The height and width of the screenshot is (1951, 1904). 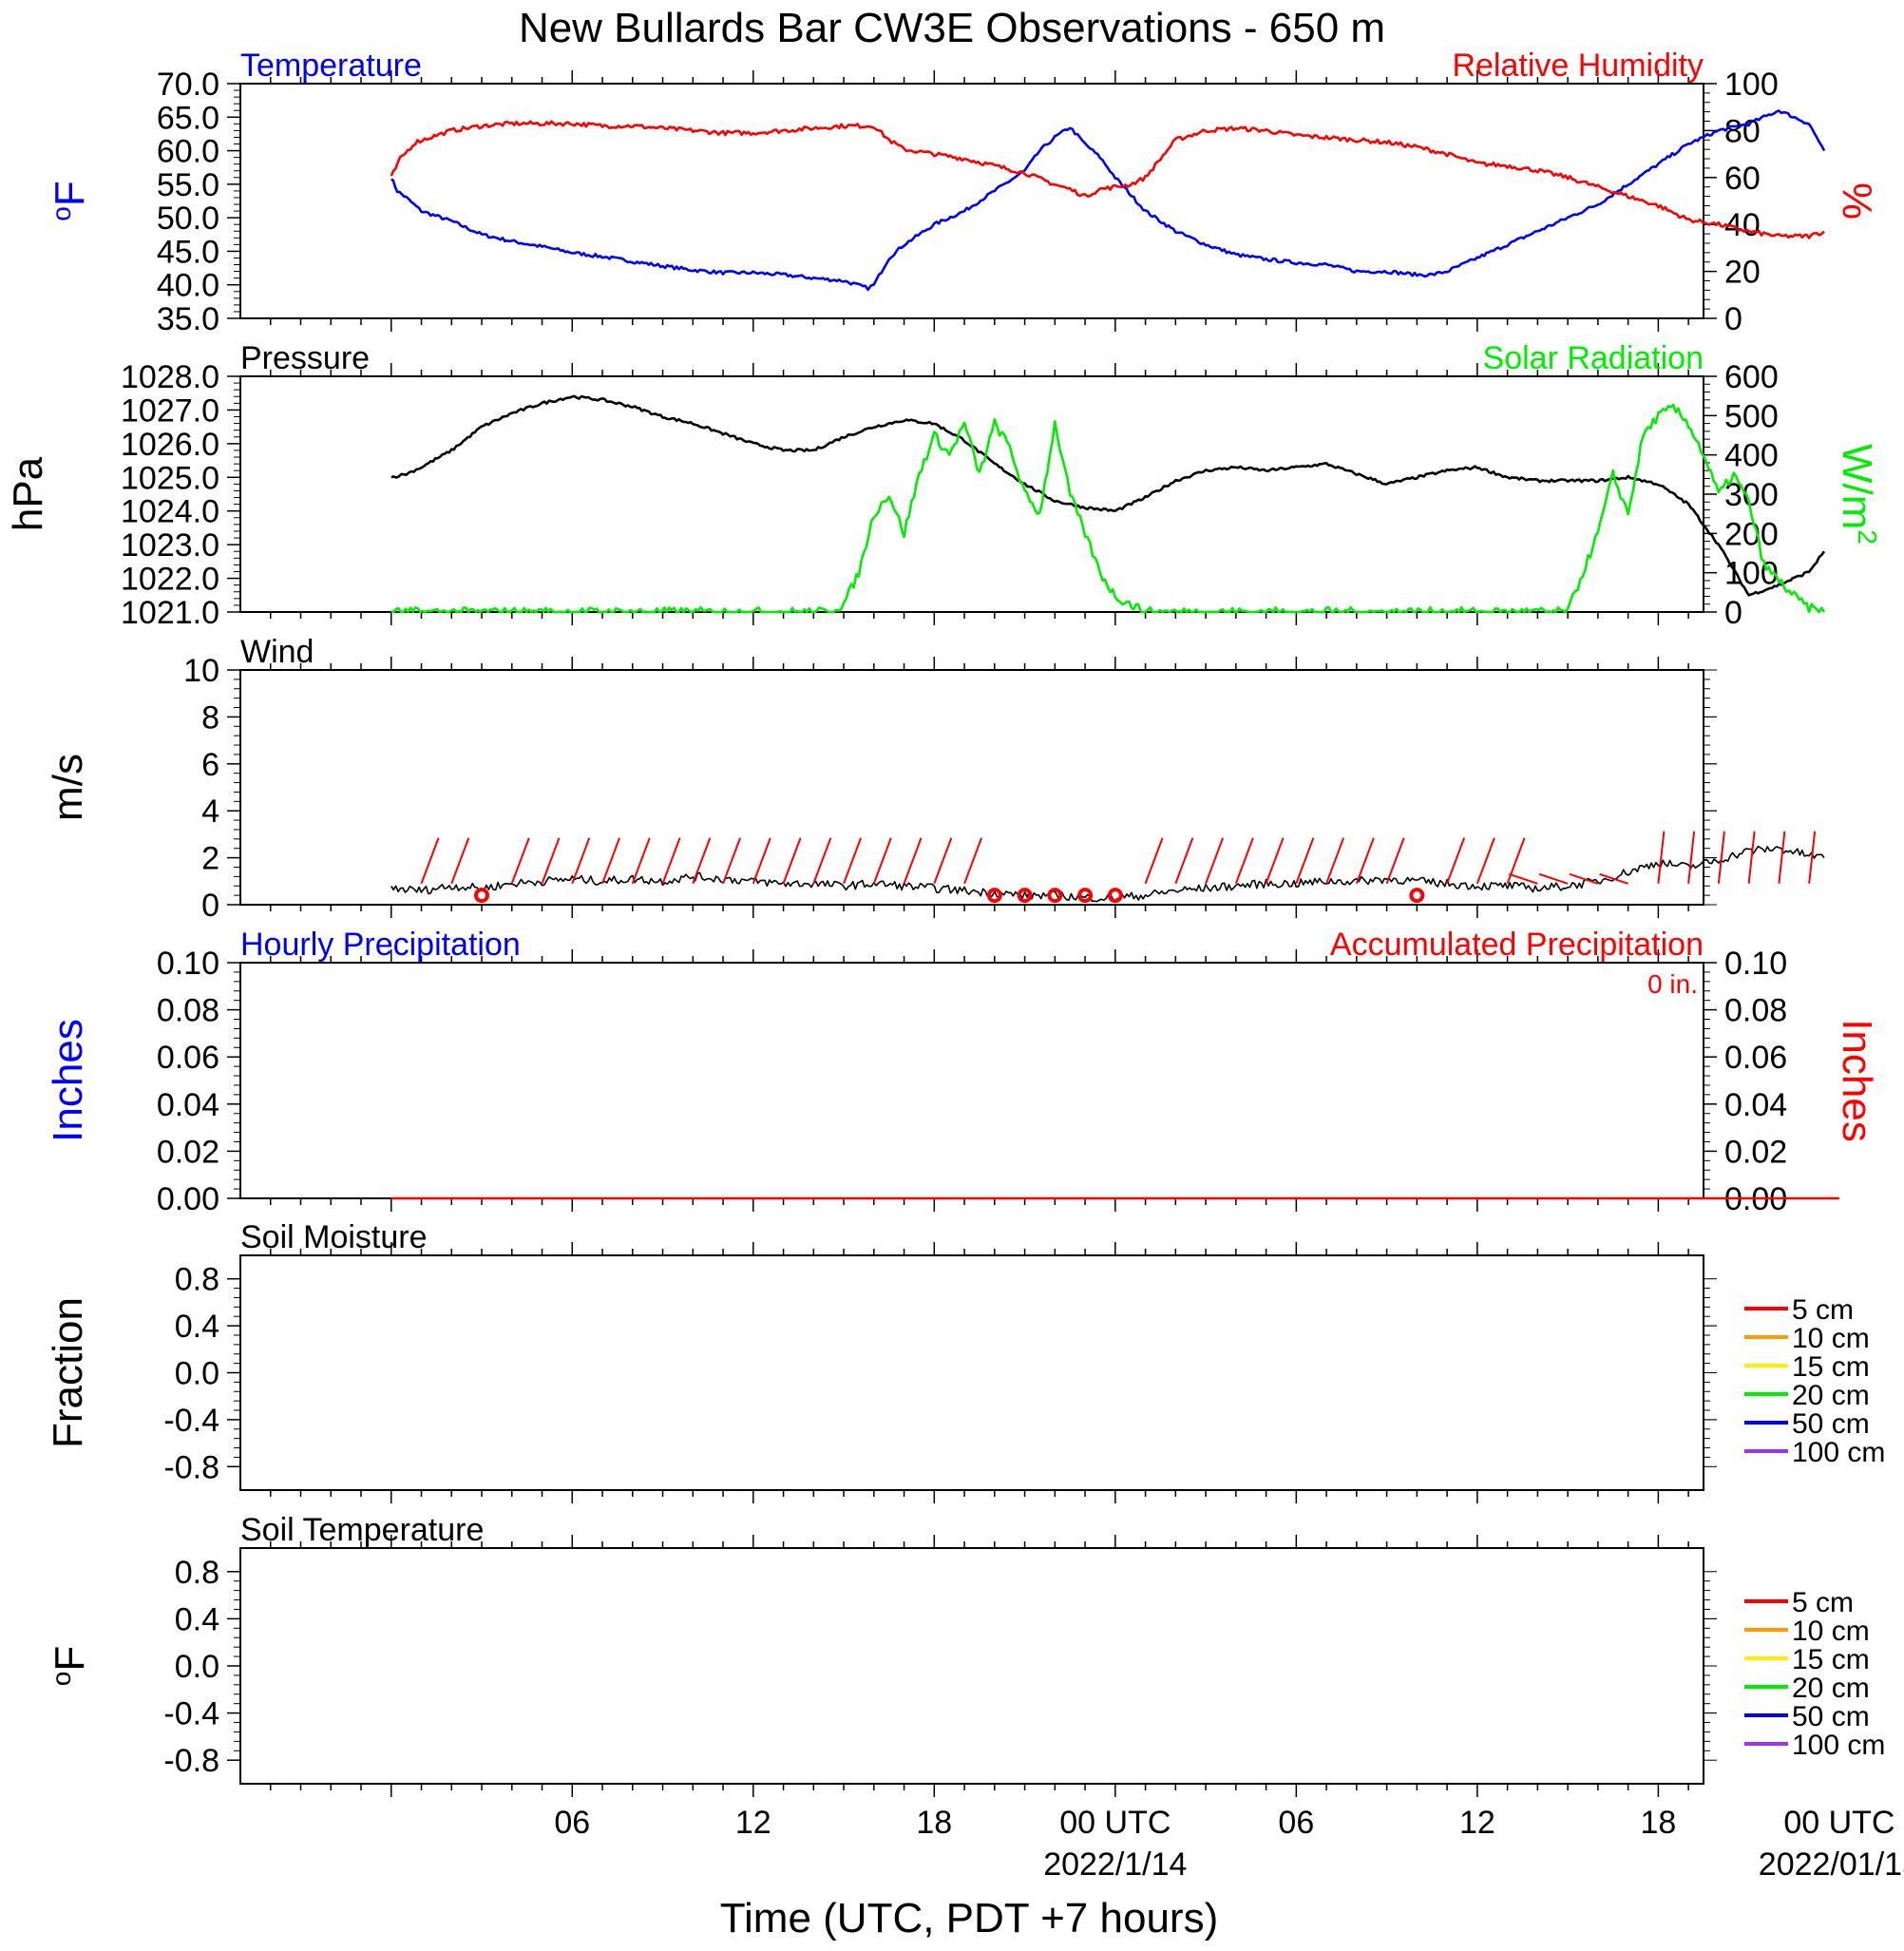 What do you see at coordinates (188, 1011) in the screenshot?
I see `y-tick-label-left: 0.08` at bounding box center [188, 1011].